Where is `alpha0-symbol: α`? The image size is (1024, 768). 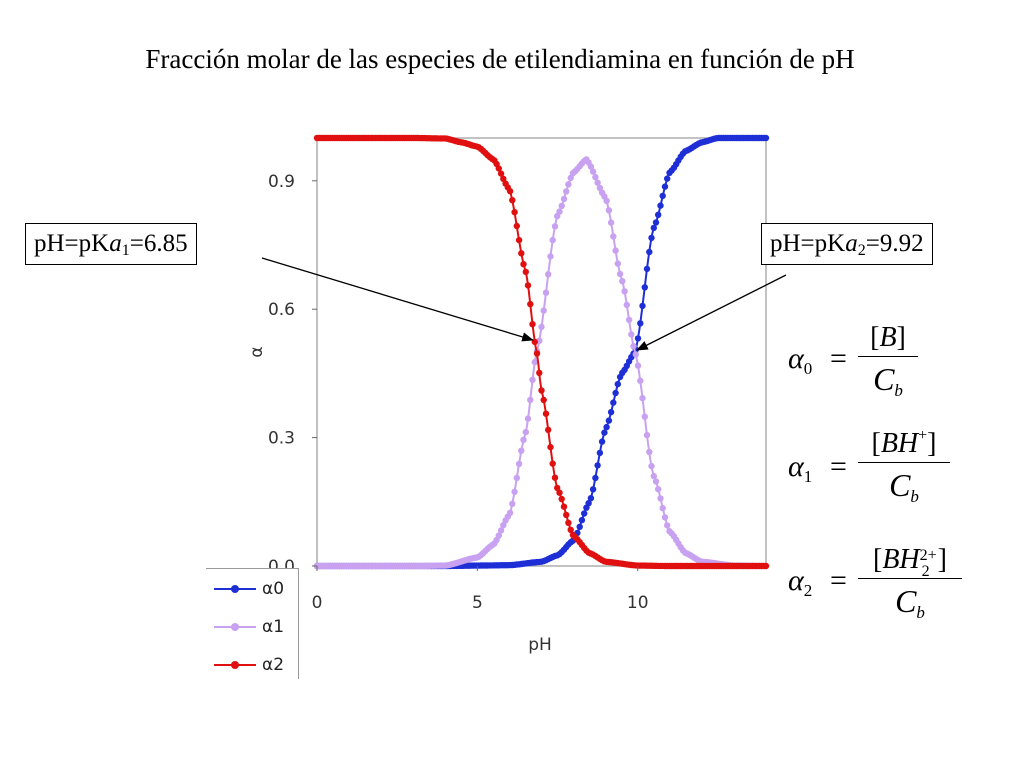
alpha0-symbol: α is located at coordinates (796, 358).